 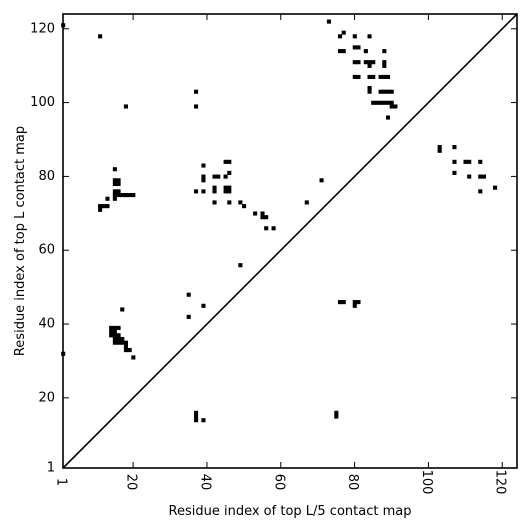 What do you see at coordinates (290, 511) in the screenshot?
I see `x-axis-label: Residue index of top L/5 contact map` at bounding box center [290, 511].